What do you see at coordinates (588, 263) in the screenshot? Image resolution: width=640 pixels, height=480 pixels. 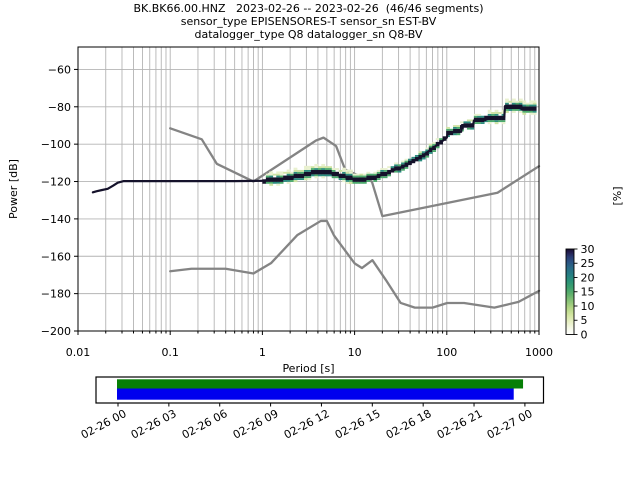 I see `svg-text: 25` at bounding box center [588, 263].